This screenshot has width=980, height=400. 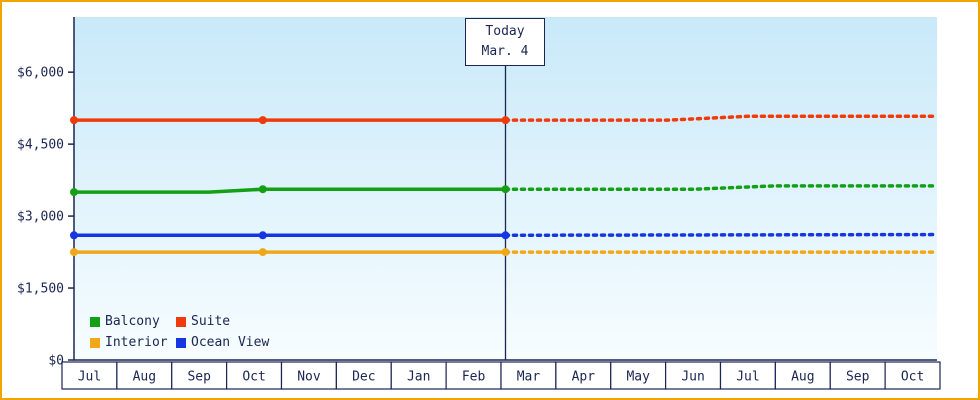 What do you see at coordinates (211, 321) in the screenshot?
I see `legend-label: Suite` at bounding box center [211, 321].